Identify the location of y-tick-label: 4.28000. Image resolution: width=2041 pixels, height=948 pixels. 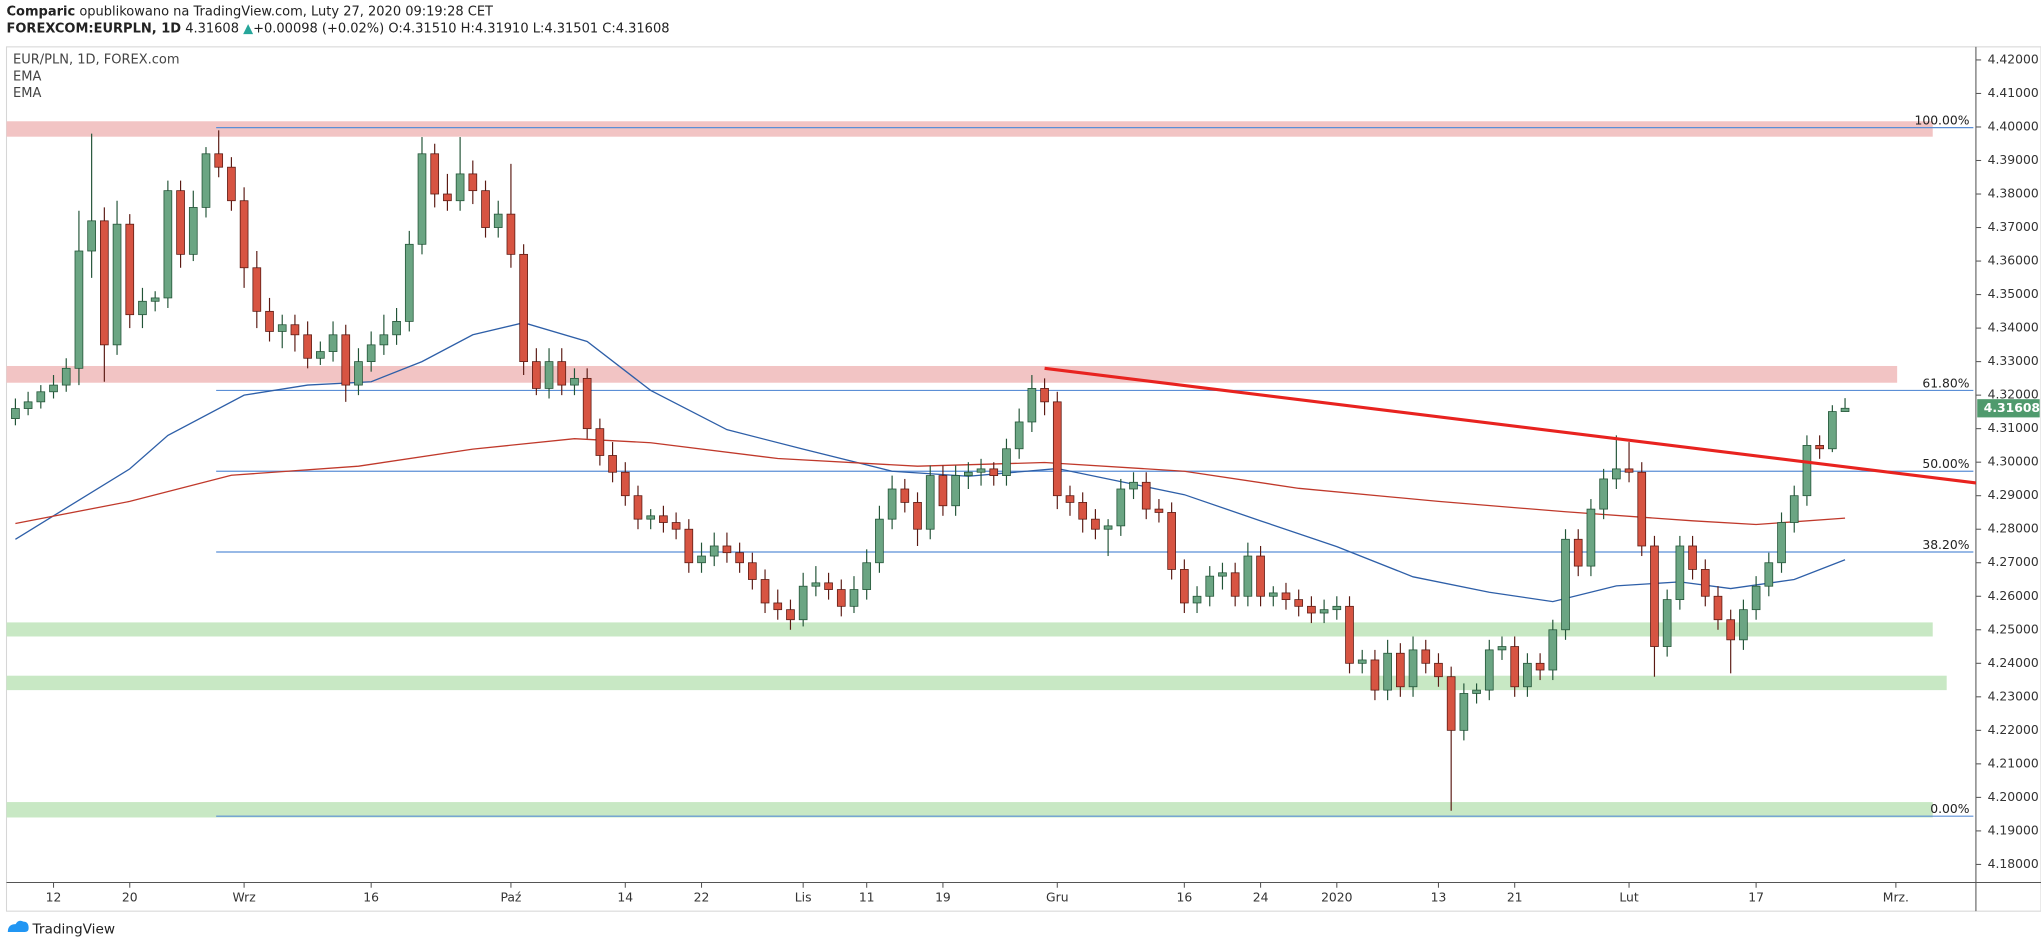
(2013, 529).